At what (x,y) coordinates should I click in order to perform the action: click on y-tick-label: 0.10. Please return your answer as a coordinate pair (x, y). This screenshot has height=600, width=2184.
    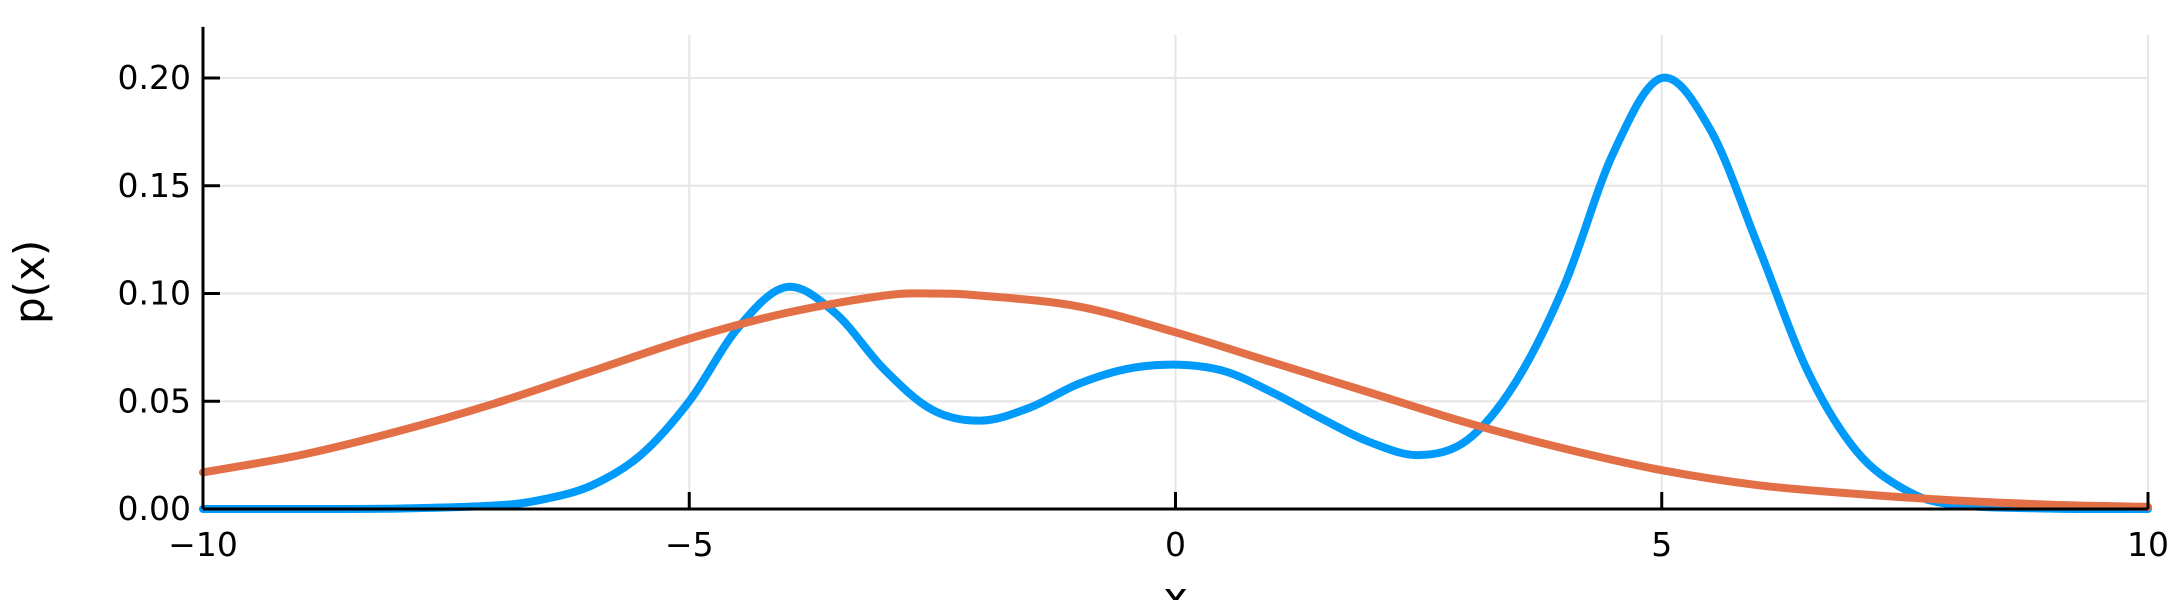
    Looking at the image, I should click on (154, 293).